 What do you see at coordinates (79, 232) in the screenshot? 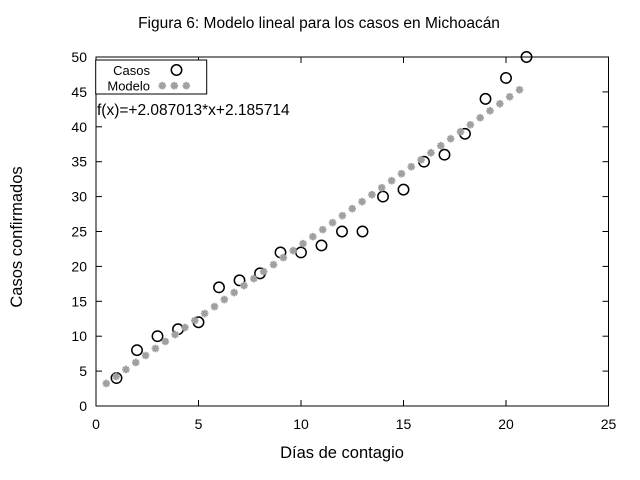
I see `y-tick-label: 25` at bounding box center [79, 232].